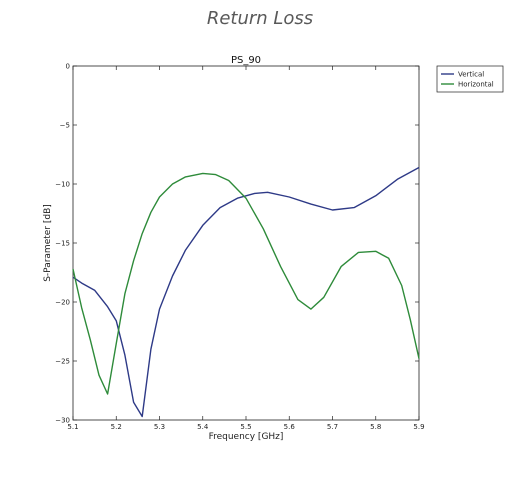 The image size is (520, 477). What do you see at coordinates (48, 243) in the screenshot?
I see `y-axis-label: S-Parameter [dB]` at bounding box center [48, 243].